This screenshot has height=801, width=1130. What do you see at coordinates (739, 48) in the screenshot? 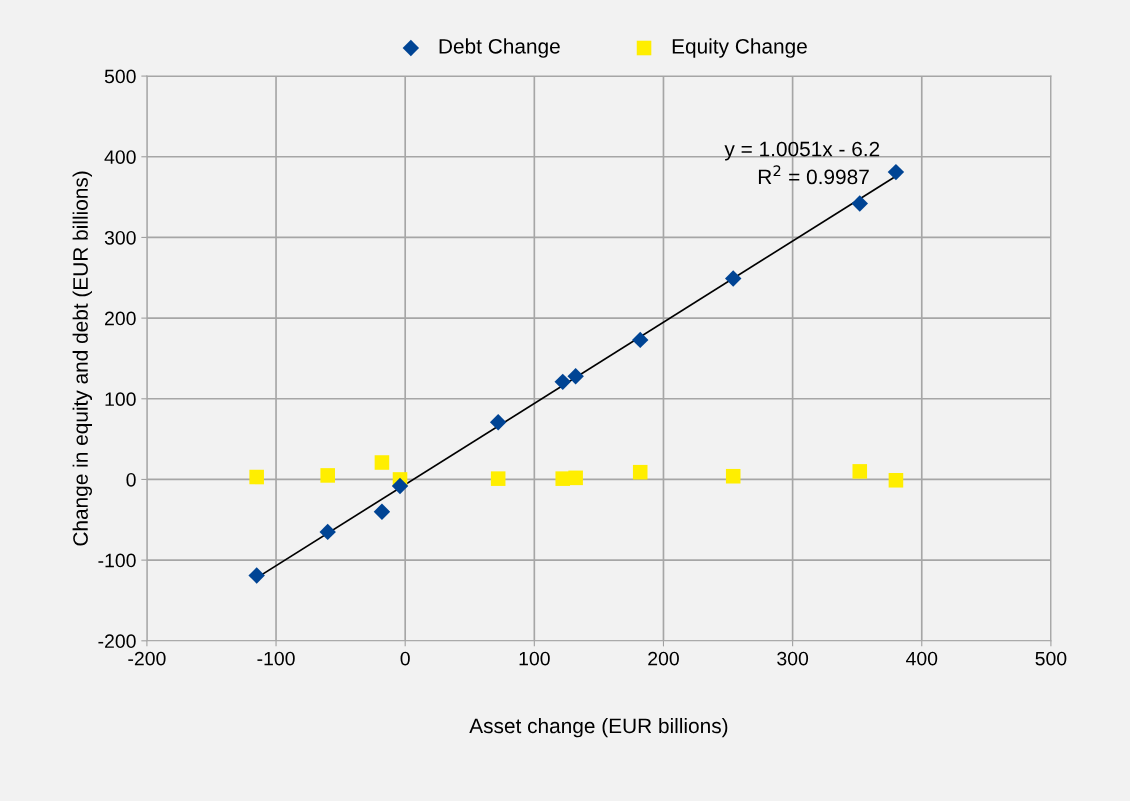
I see `legend-label: Equity Change` at bounding box center [739, 48].